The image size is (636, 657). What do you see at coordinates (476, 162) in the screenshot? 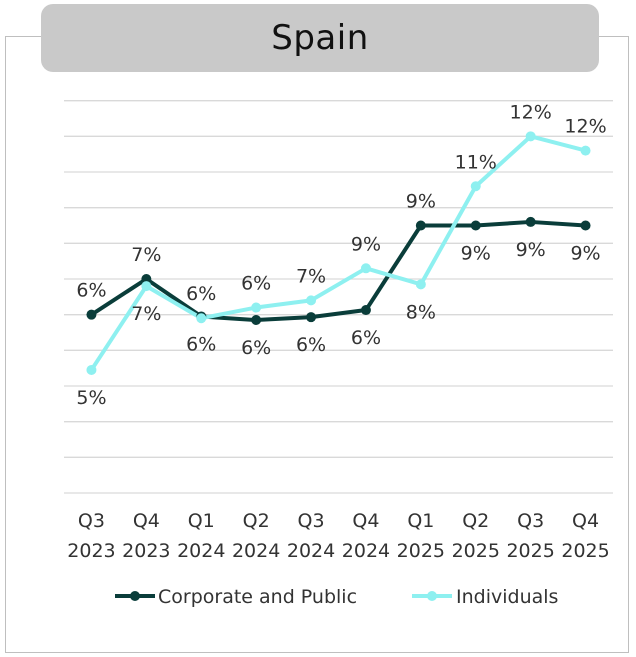
I see `data-label-individuals: 11%` at bounding box center [476, 162].